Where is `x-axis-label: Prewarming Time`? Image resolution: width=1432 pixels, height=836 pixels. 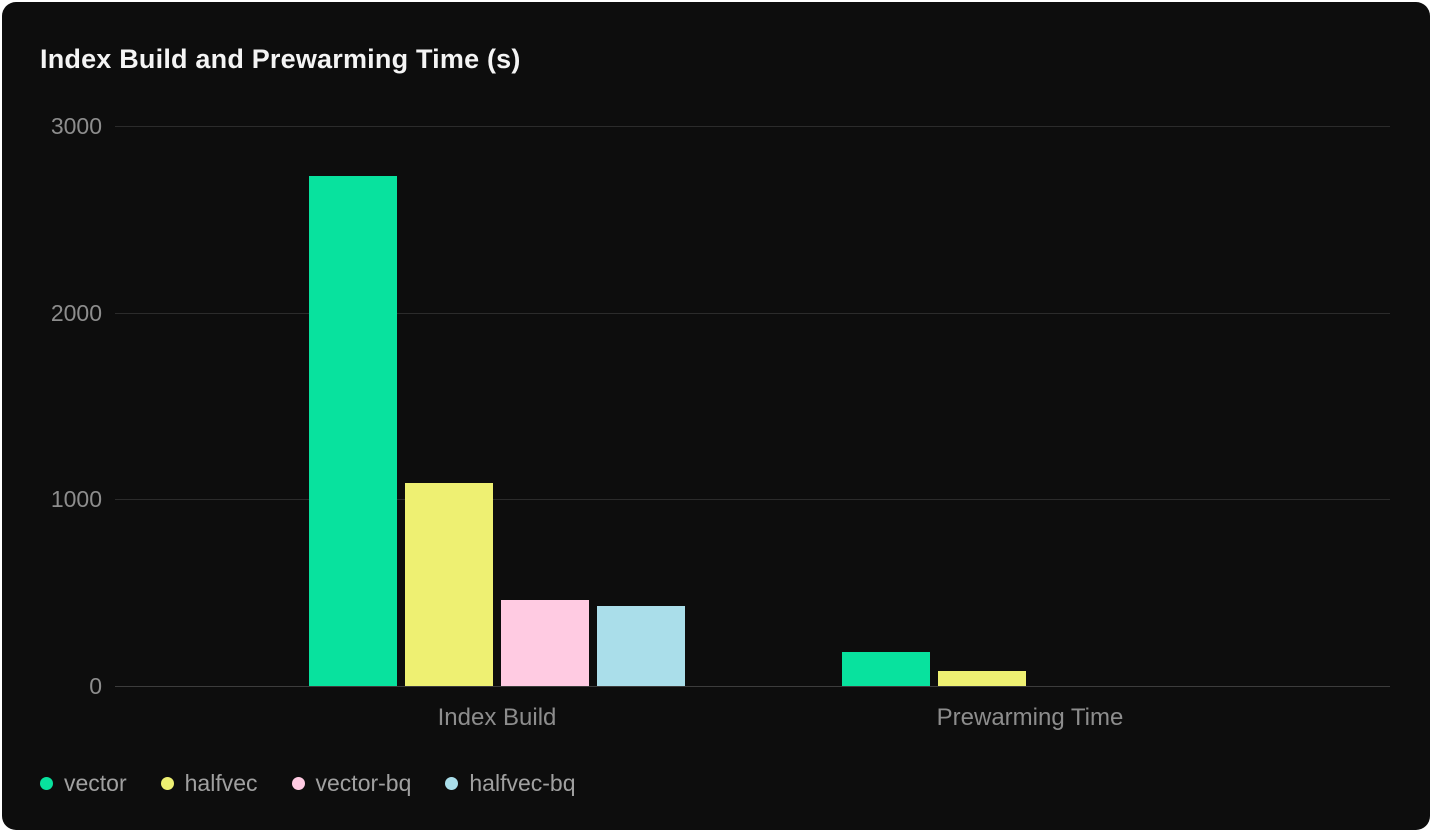
x-axis-label: Prewarming Time is located at coordinates (1030, 717).